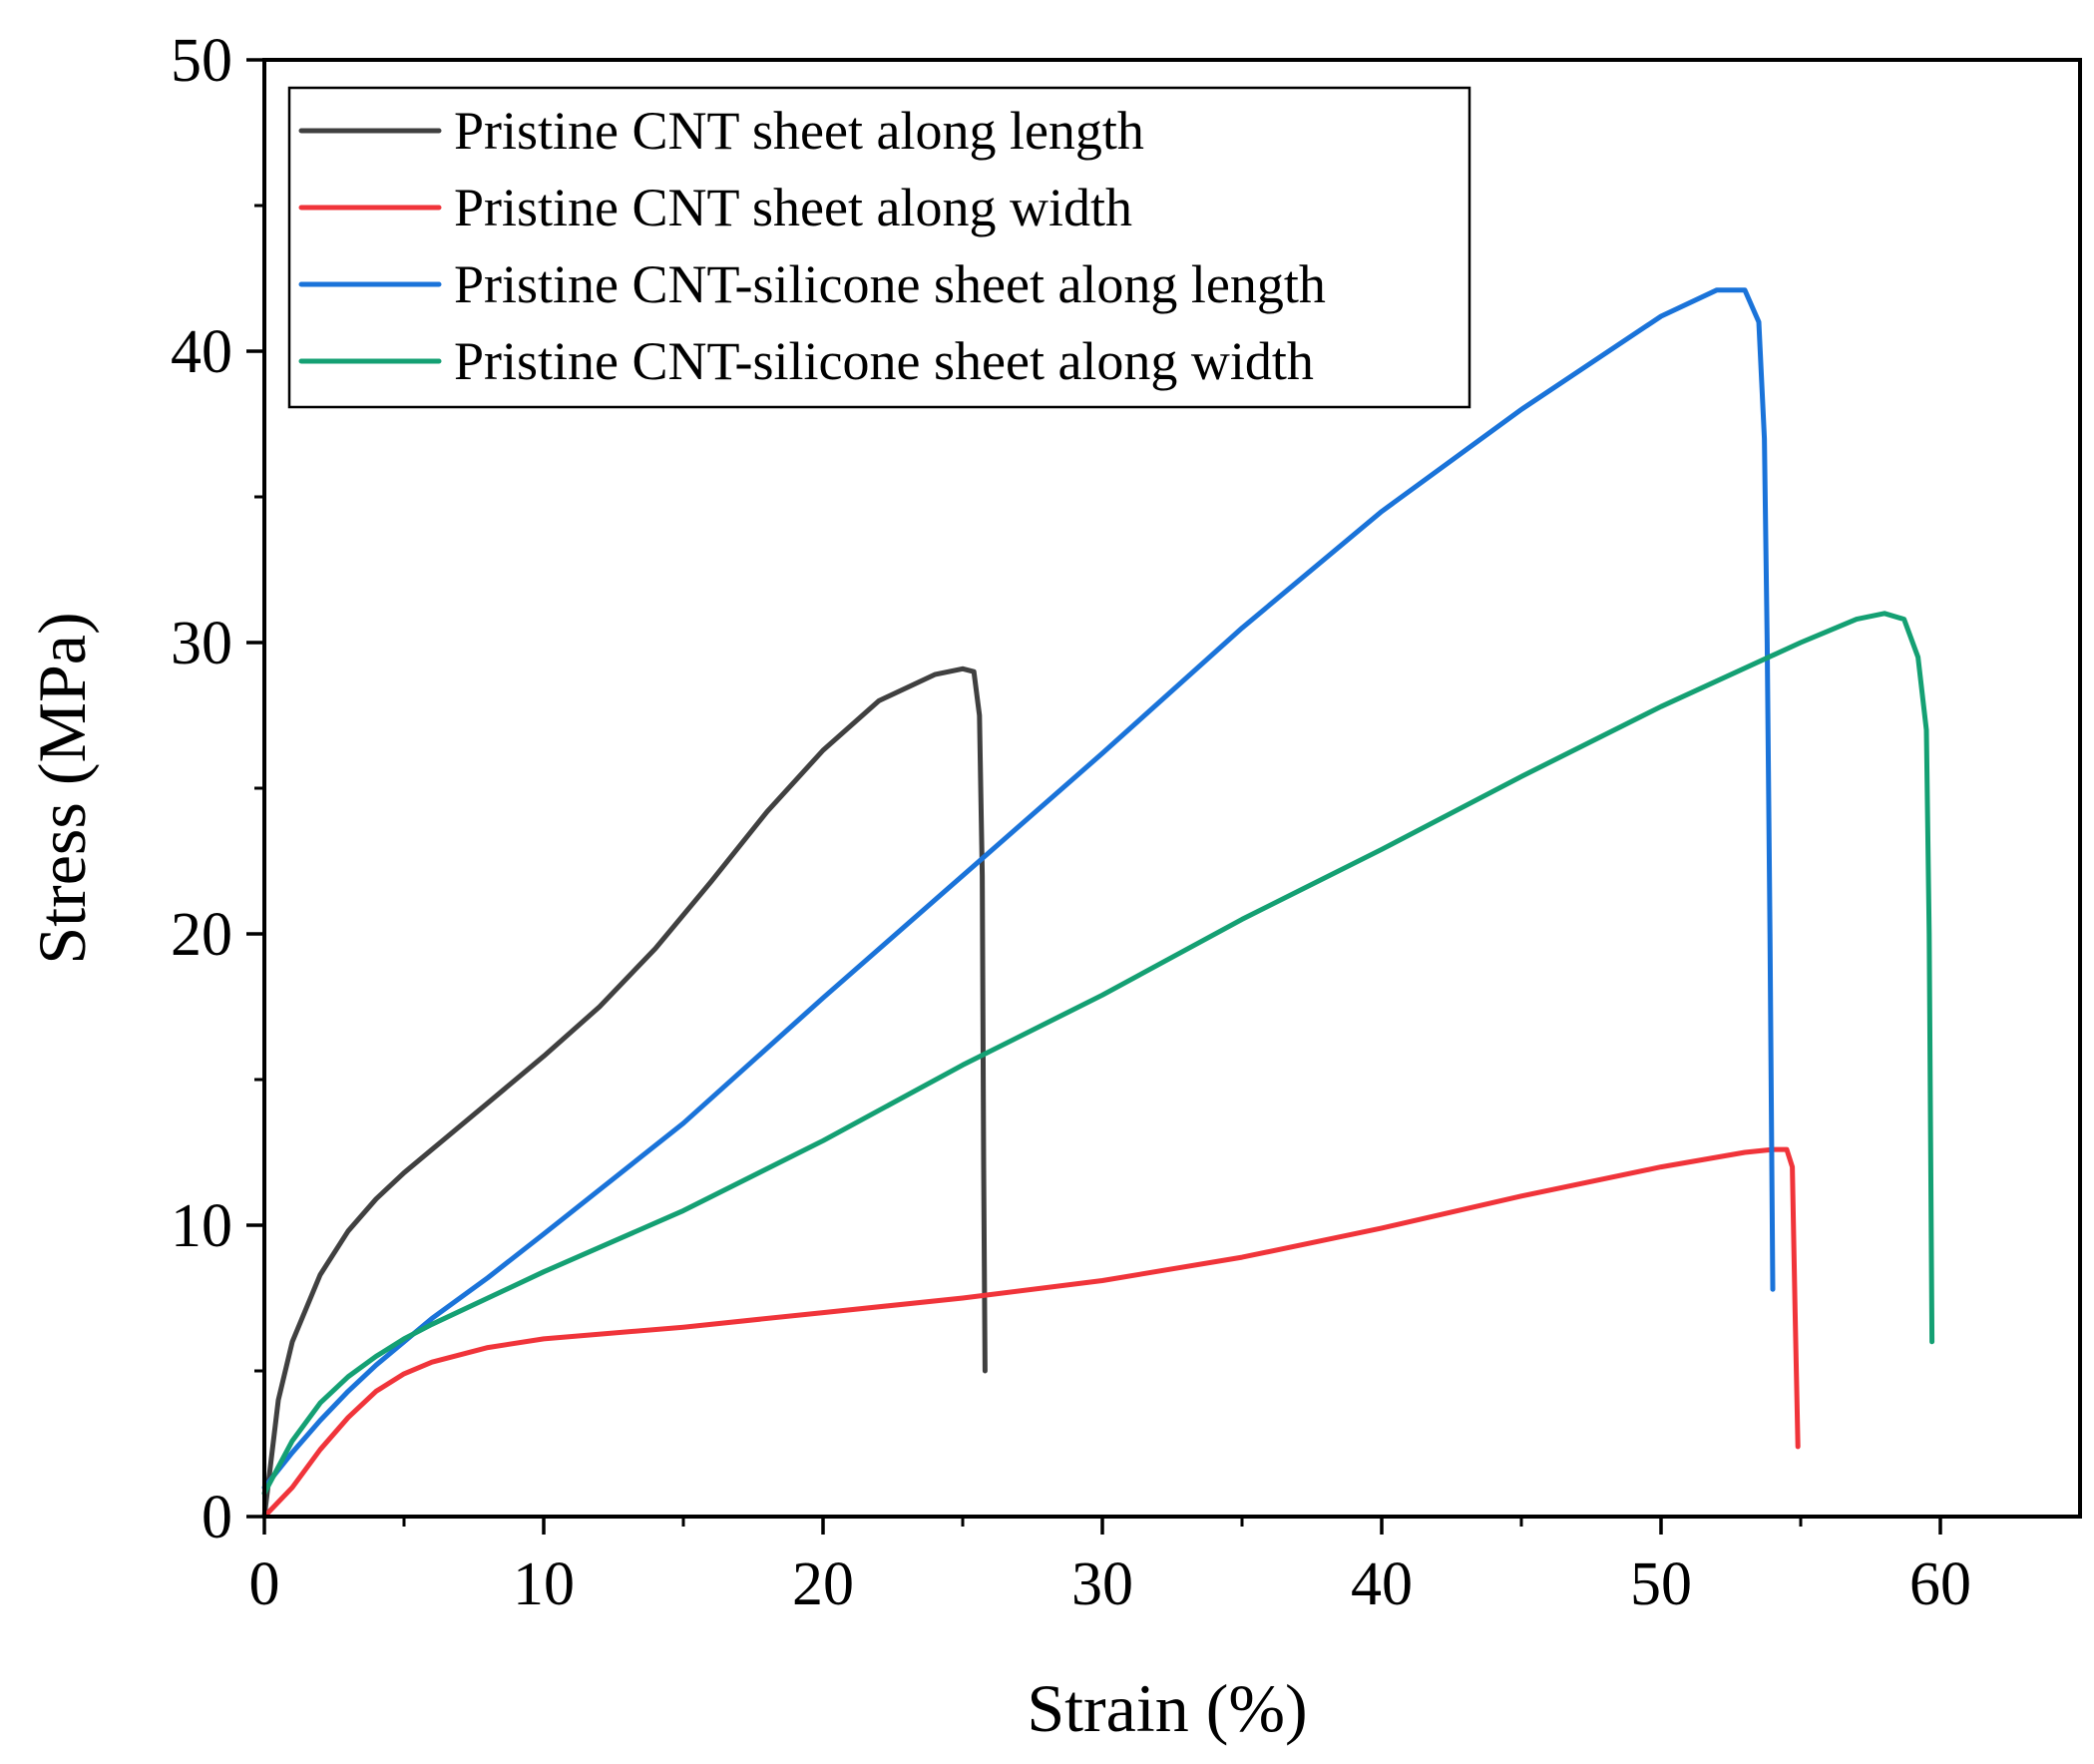  What do you see at coordinates (201, 935) in the screenshot?
I see `y-tick-label: 20` at bounding box center [201, 935].